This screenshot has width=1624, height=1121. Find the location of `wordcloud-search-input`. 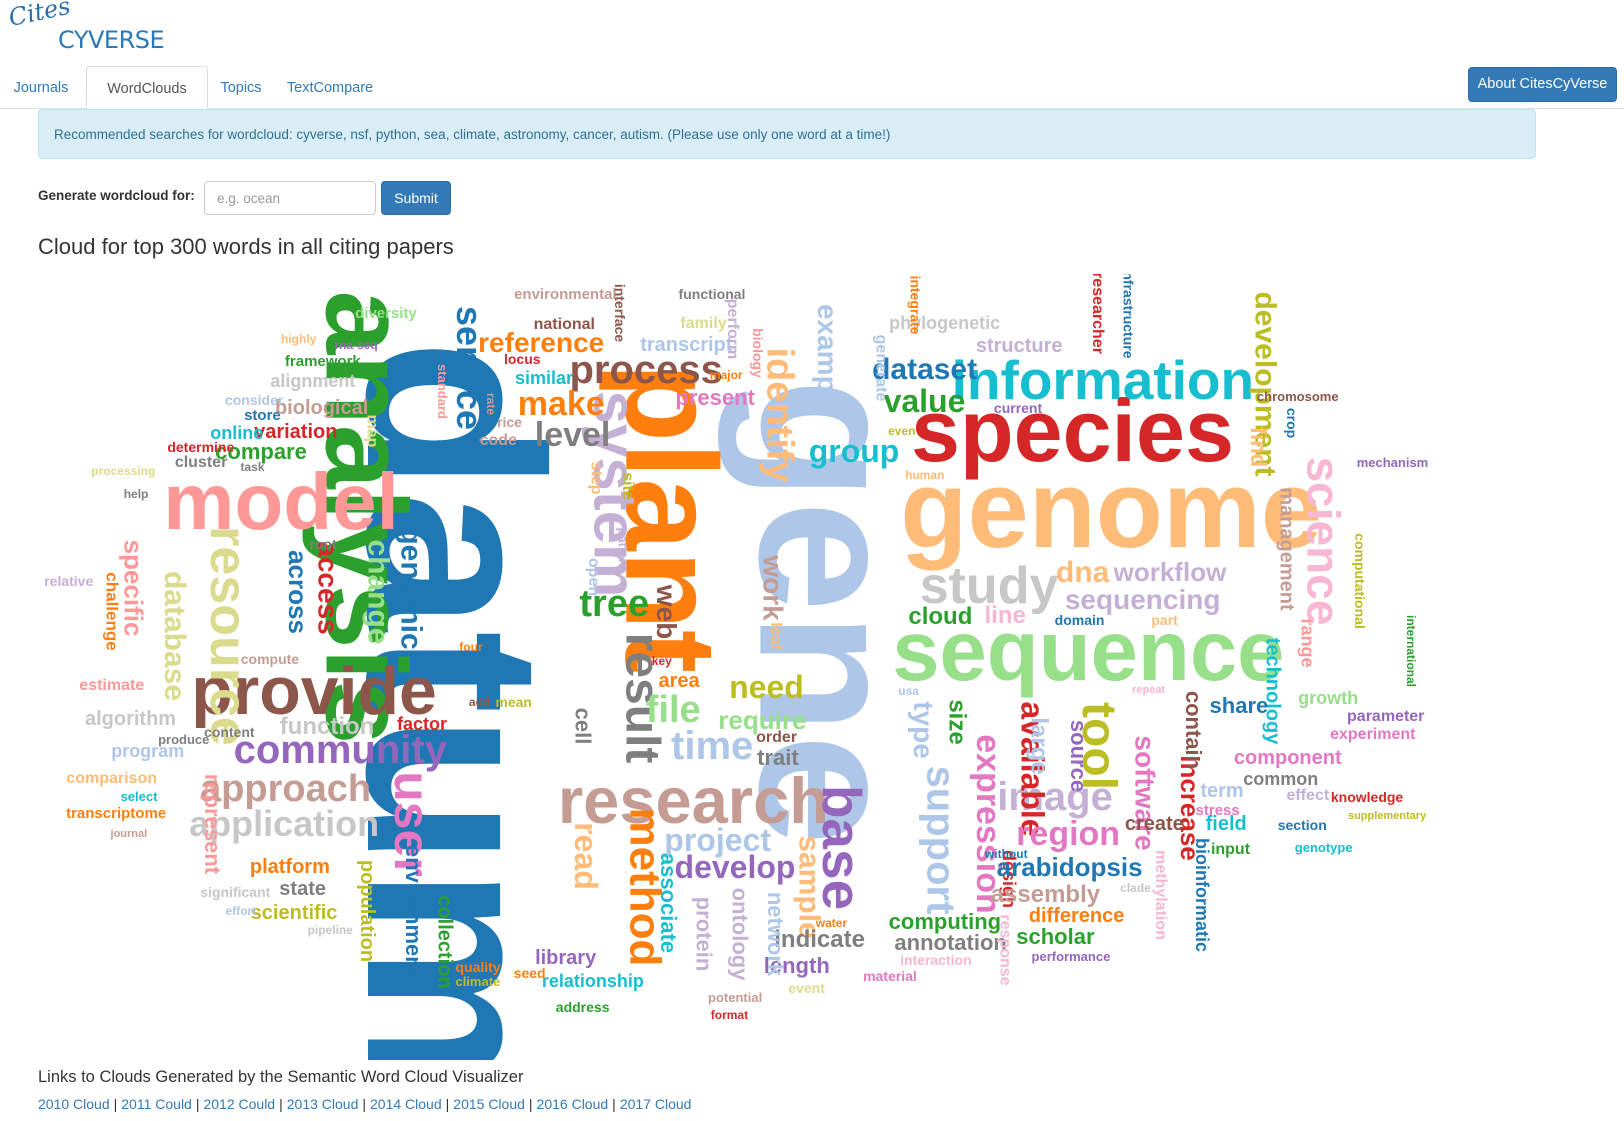

wordcloud-search-input is located at coordinates (290, 198).